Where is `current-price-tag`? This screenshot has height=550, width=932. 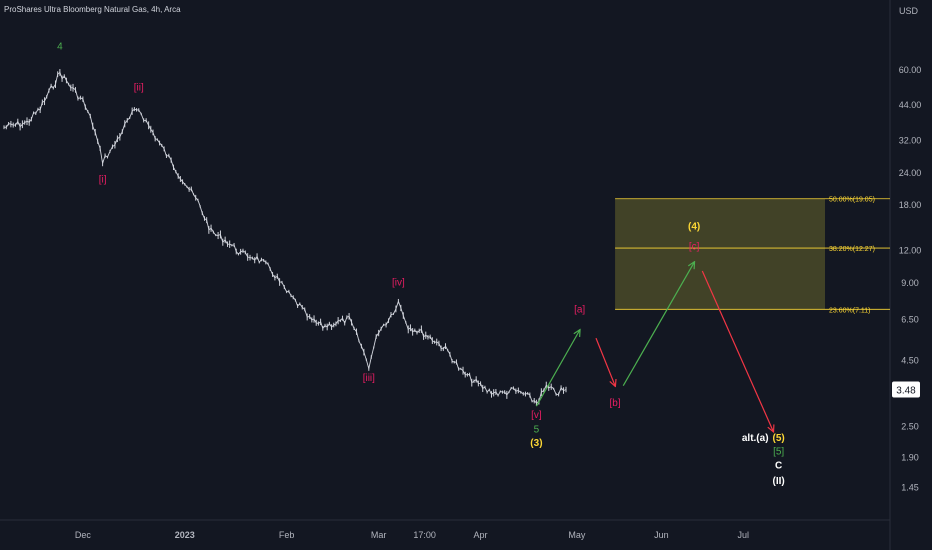 current-price-tag is located at coordinates (906, 389).